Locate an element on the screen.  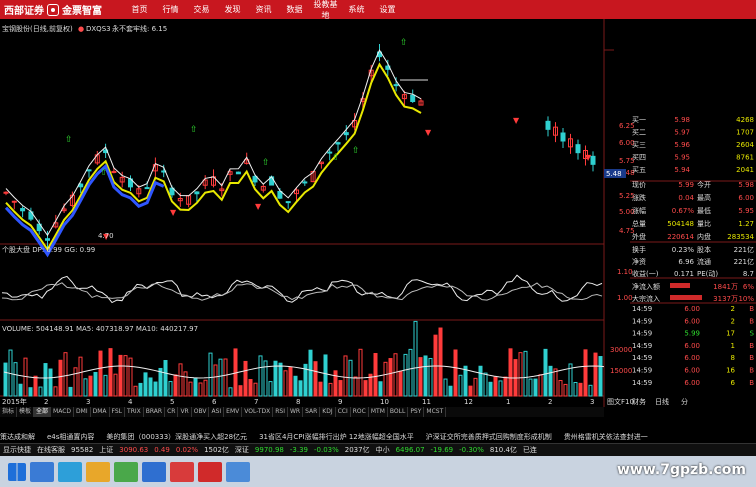
menu-item: 设置 is located at coordinates (387, 9).